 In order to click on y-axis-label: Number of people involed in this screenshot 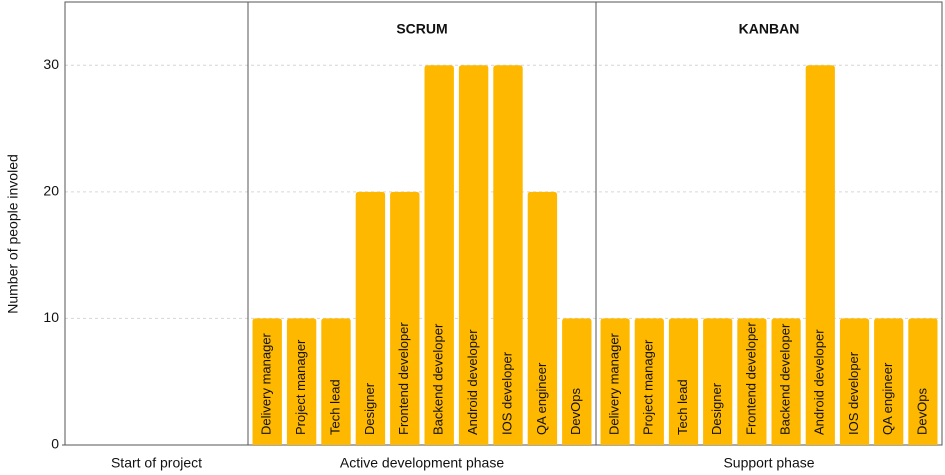, I will do `click(13, 234)`.